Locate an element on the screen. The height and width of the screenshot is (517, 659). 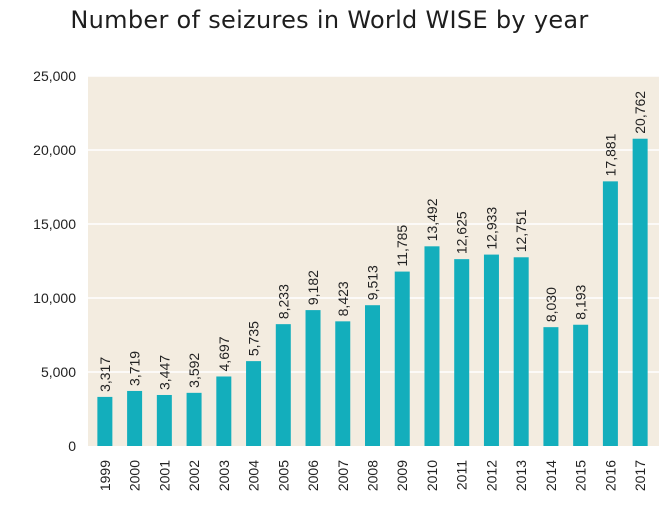
x-tick-label: 2000 is located at coordinates (135, 475).